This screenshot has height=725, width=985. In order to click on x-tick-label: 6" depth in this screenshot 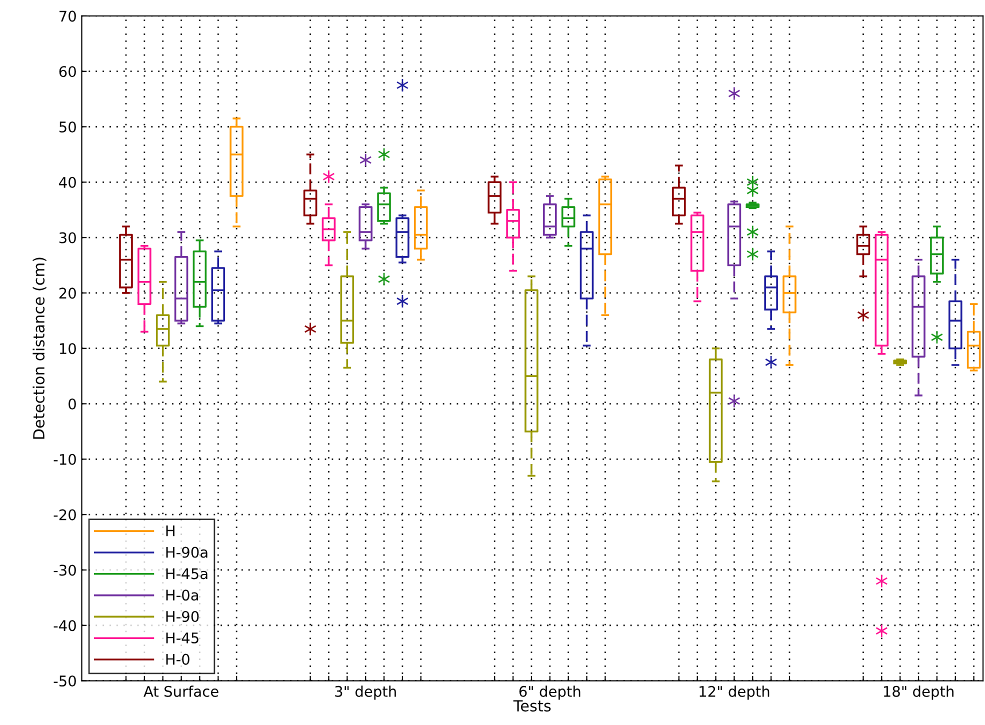, I will do `click(549, 693)`.